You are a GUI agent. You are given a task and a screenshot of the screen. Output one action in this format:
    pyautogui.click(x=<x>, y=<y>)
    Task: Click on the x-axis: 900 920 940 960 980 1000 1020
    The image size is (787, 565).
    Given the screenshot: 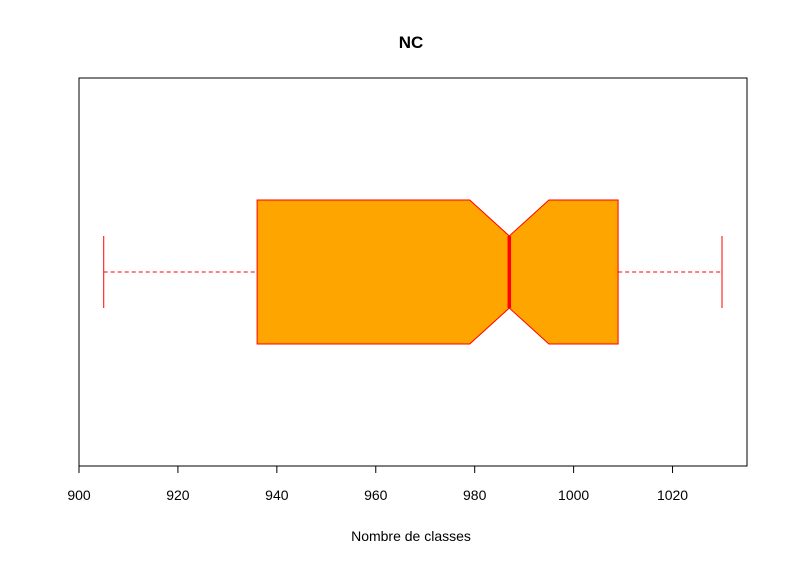 What is the action you would take?
    pyautogui.click(x=377, y=484)
    